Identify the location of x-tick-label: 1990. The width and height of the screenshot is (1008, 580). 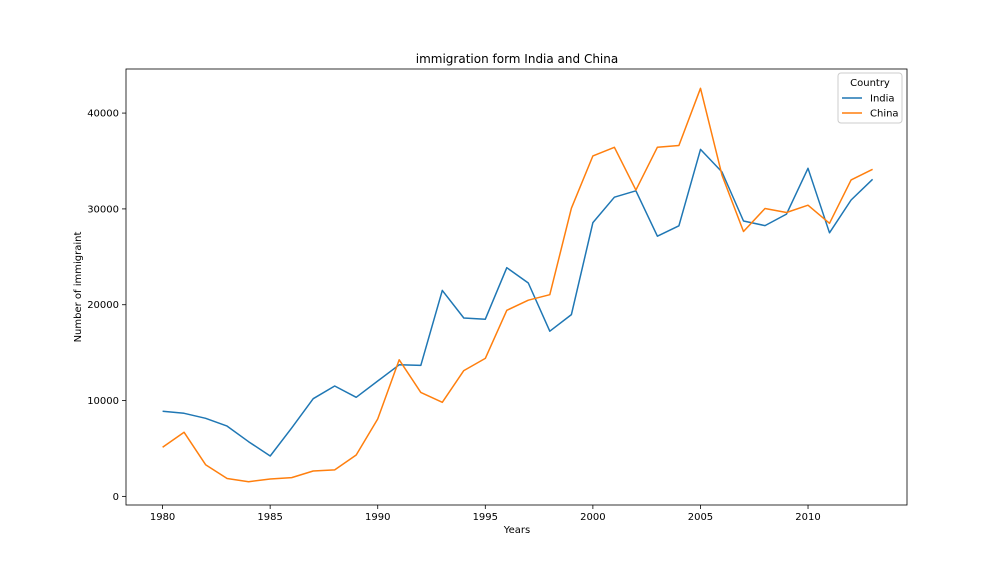
(377, 517).